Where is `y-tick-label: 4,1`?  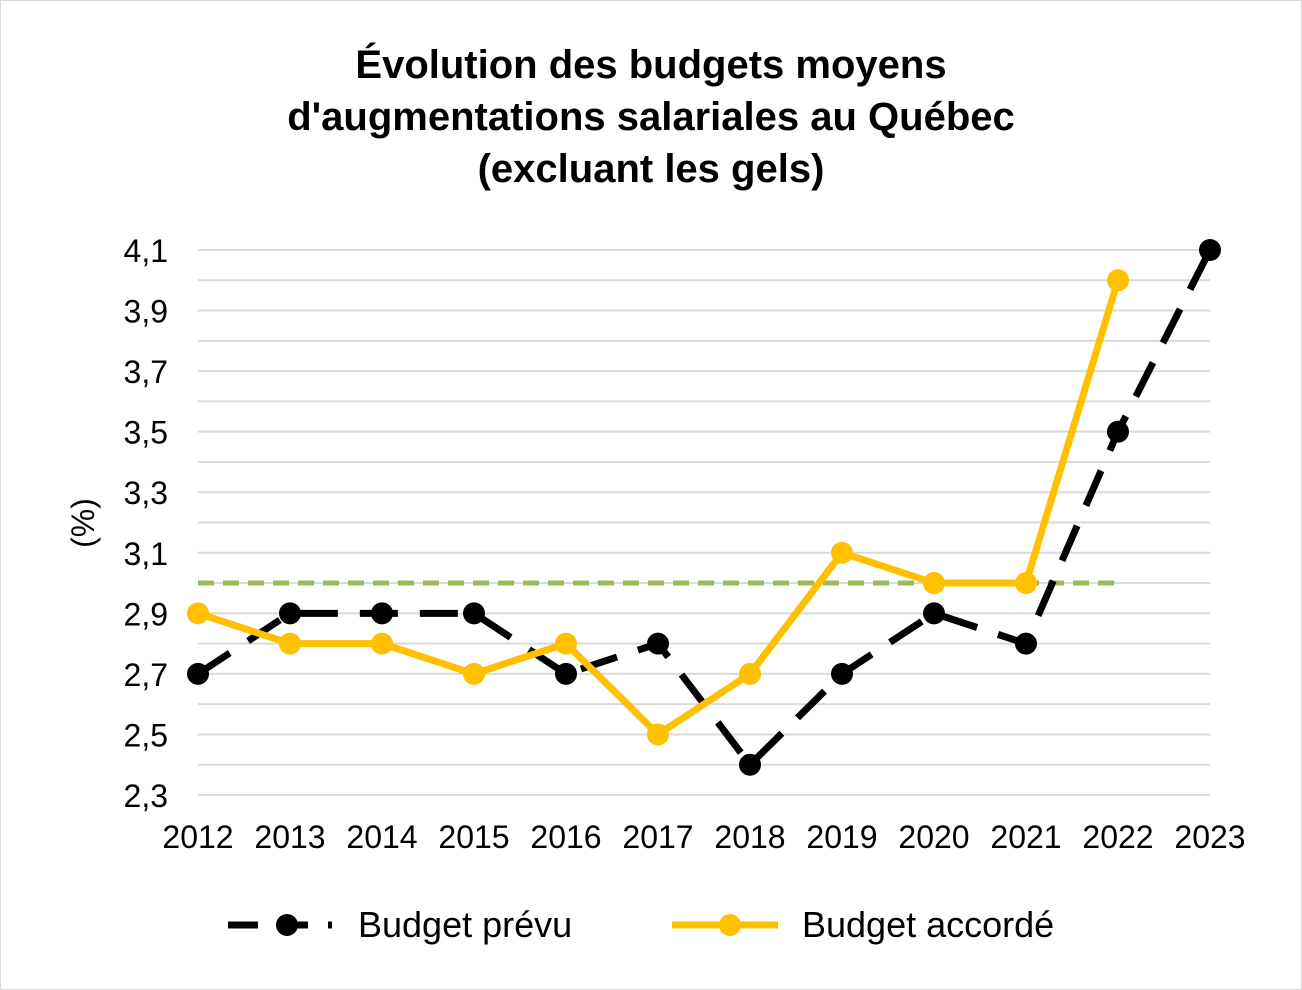 y-tick-label: 4,1 is located at coordinates (146, 251).